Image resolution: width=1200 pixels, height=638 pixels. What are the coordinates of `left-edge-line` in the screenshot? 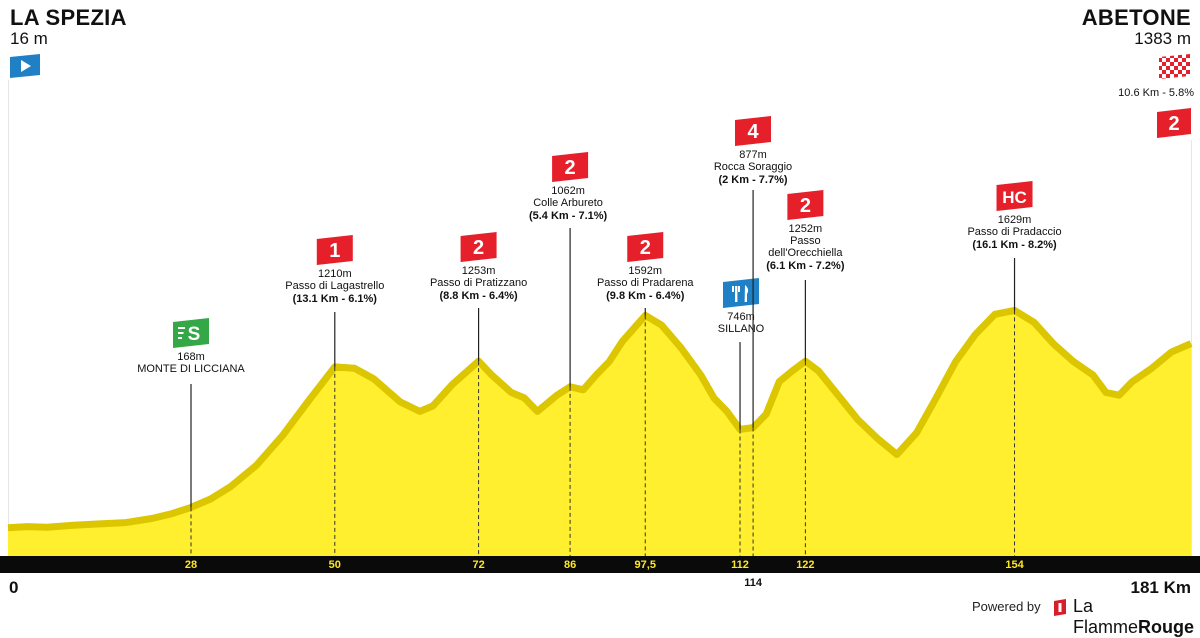 It's located at (8, 318).